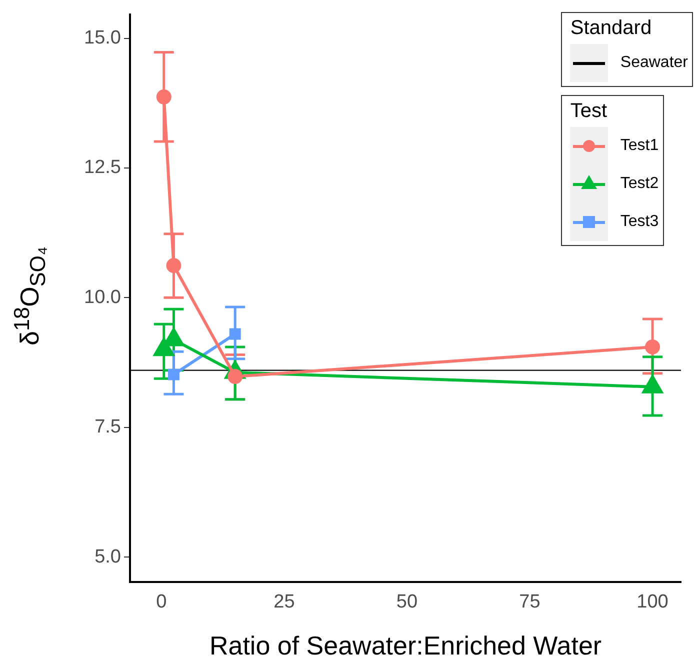 The image size is (694, 667). I want to click on legend-label: Seawater, so click(654, 63).